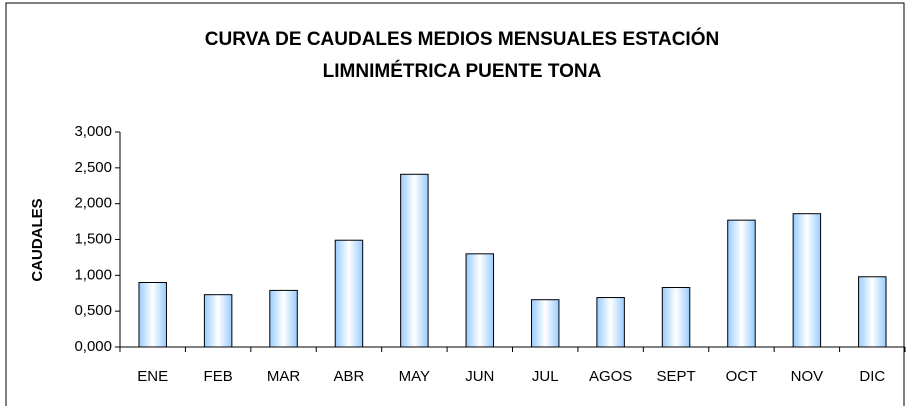 This screenshot has width=906, height=406. I want to click on x-tick-label: MAY, so click(414, 376).